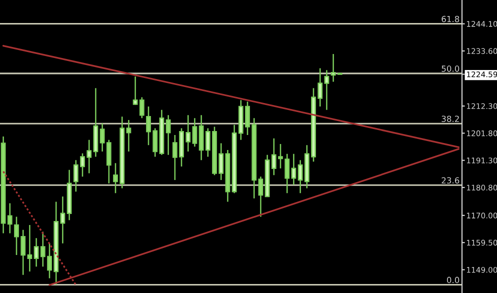  Describe the element at coordinates (451, 180) in the screenshot. I see `annotation: 23.6` at that location.